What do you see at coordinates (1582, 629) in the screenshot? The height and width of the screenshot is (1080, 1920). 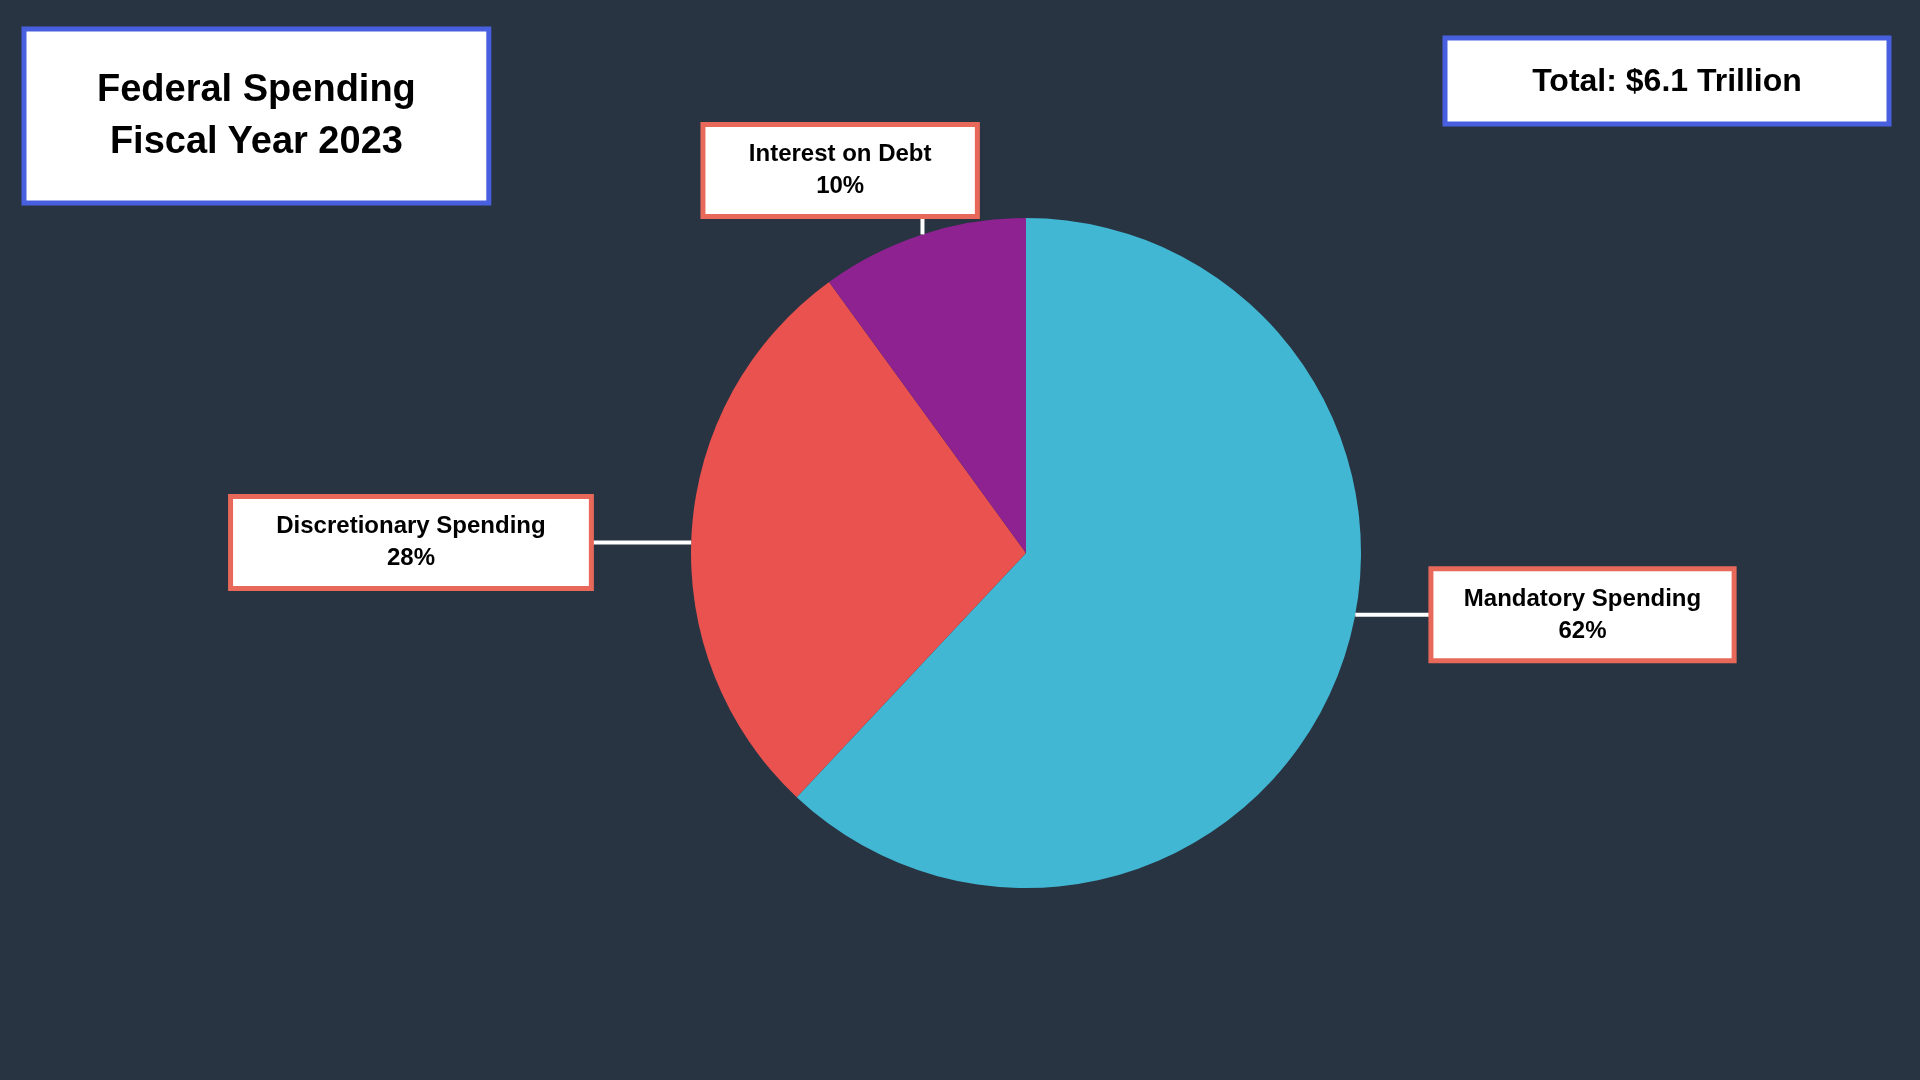 I see `data-label: 62%` at bounding box center [1582, 629].